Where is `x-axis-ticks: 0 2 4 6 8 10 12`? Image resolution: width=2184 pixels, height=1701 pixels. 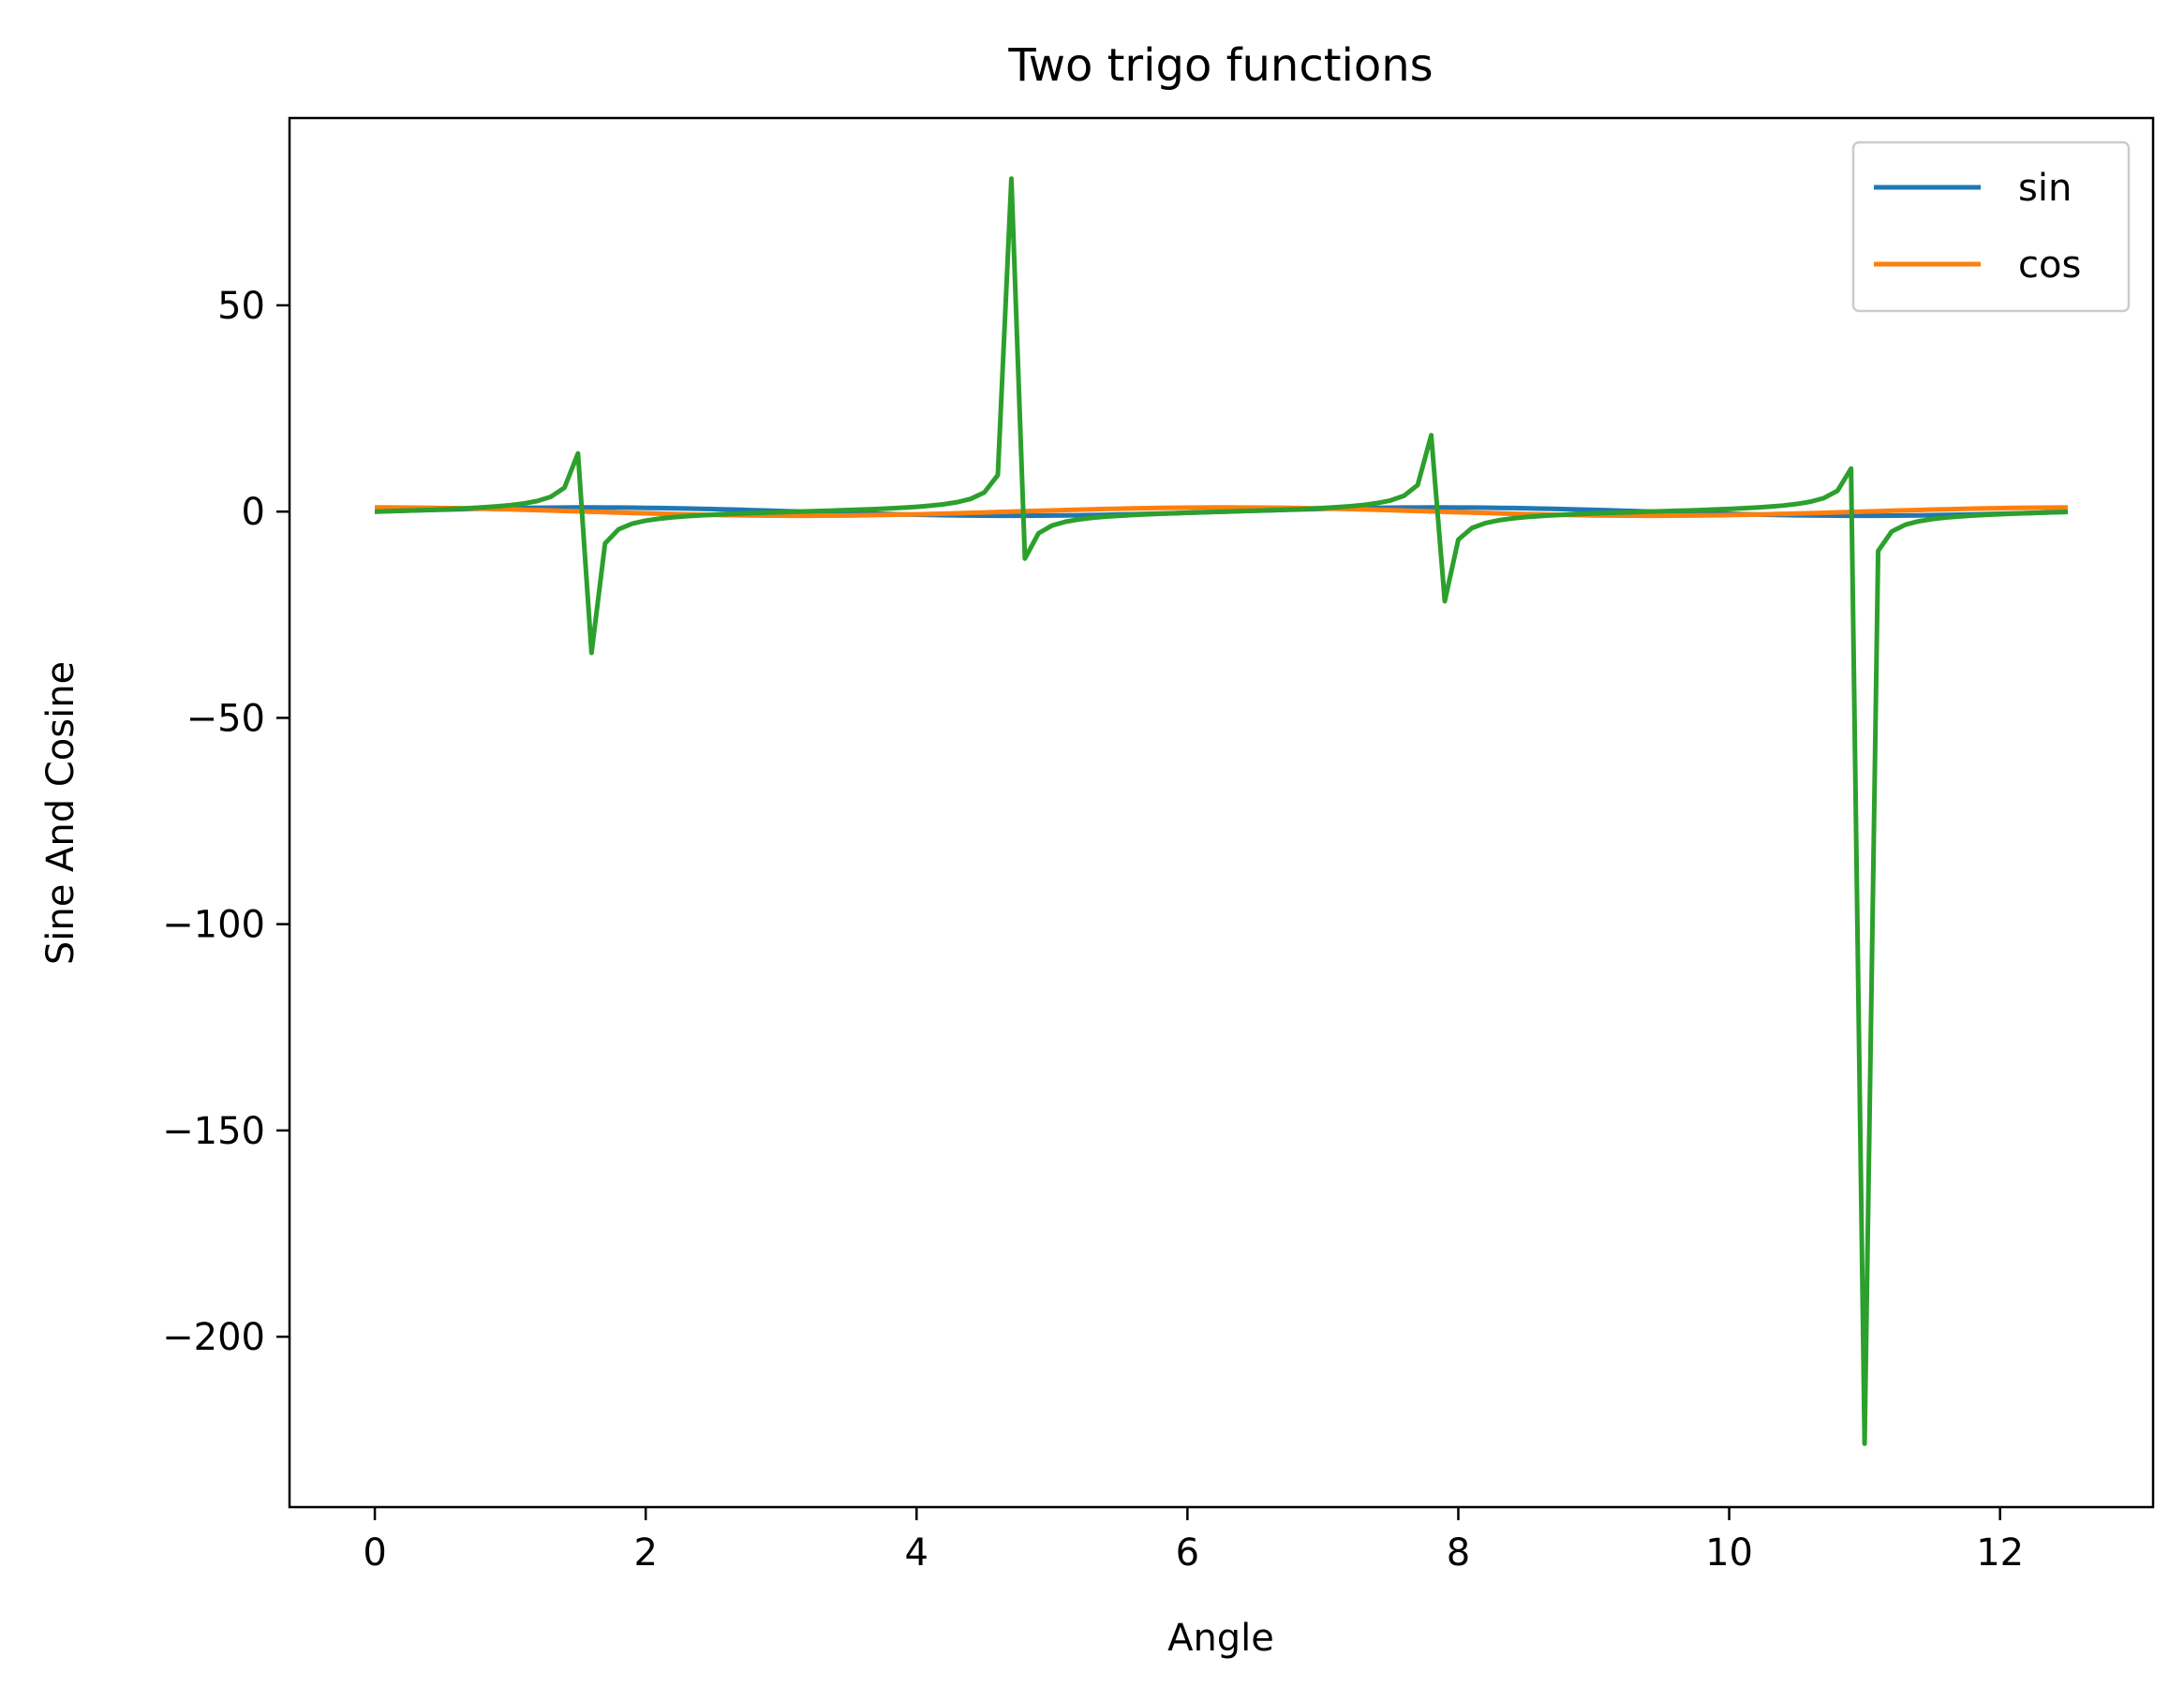
x-axis-ticks: 0 2 4 6 8 10 12 is located at coordinates (1193, 1541).